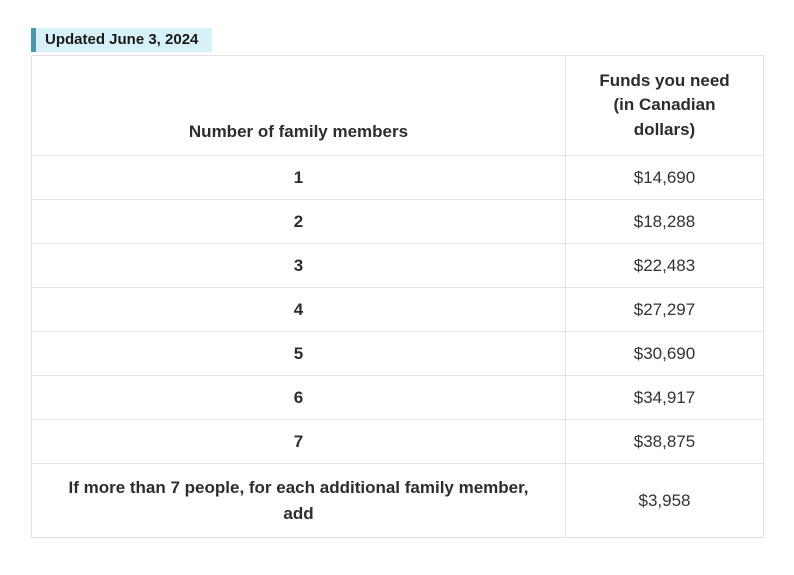  What do you see at coordinates (664, 353) in the screenshot?
I see `funds-cell: $30,690` at bounding box center [664, 353].